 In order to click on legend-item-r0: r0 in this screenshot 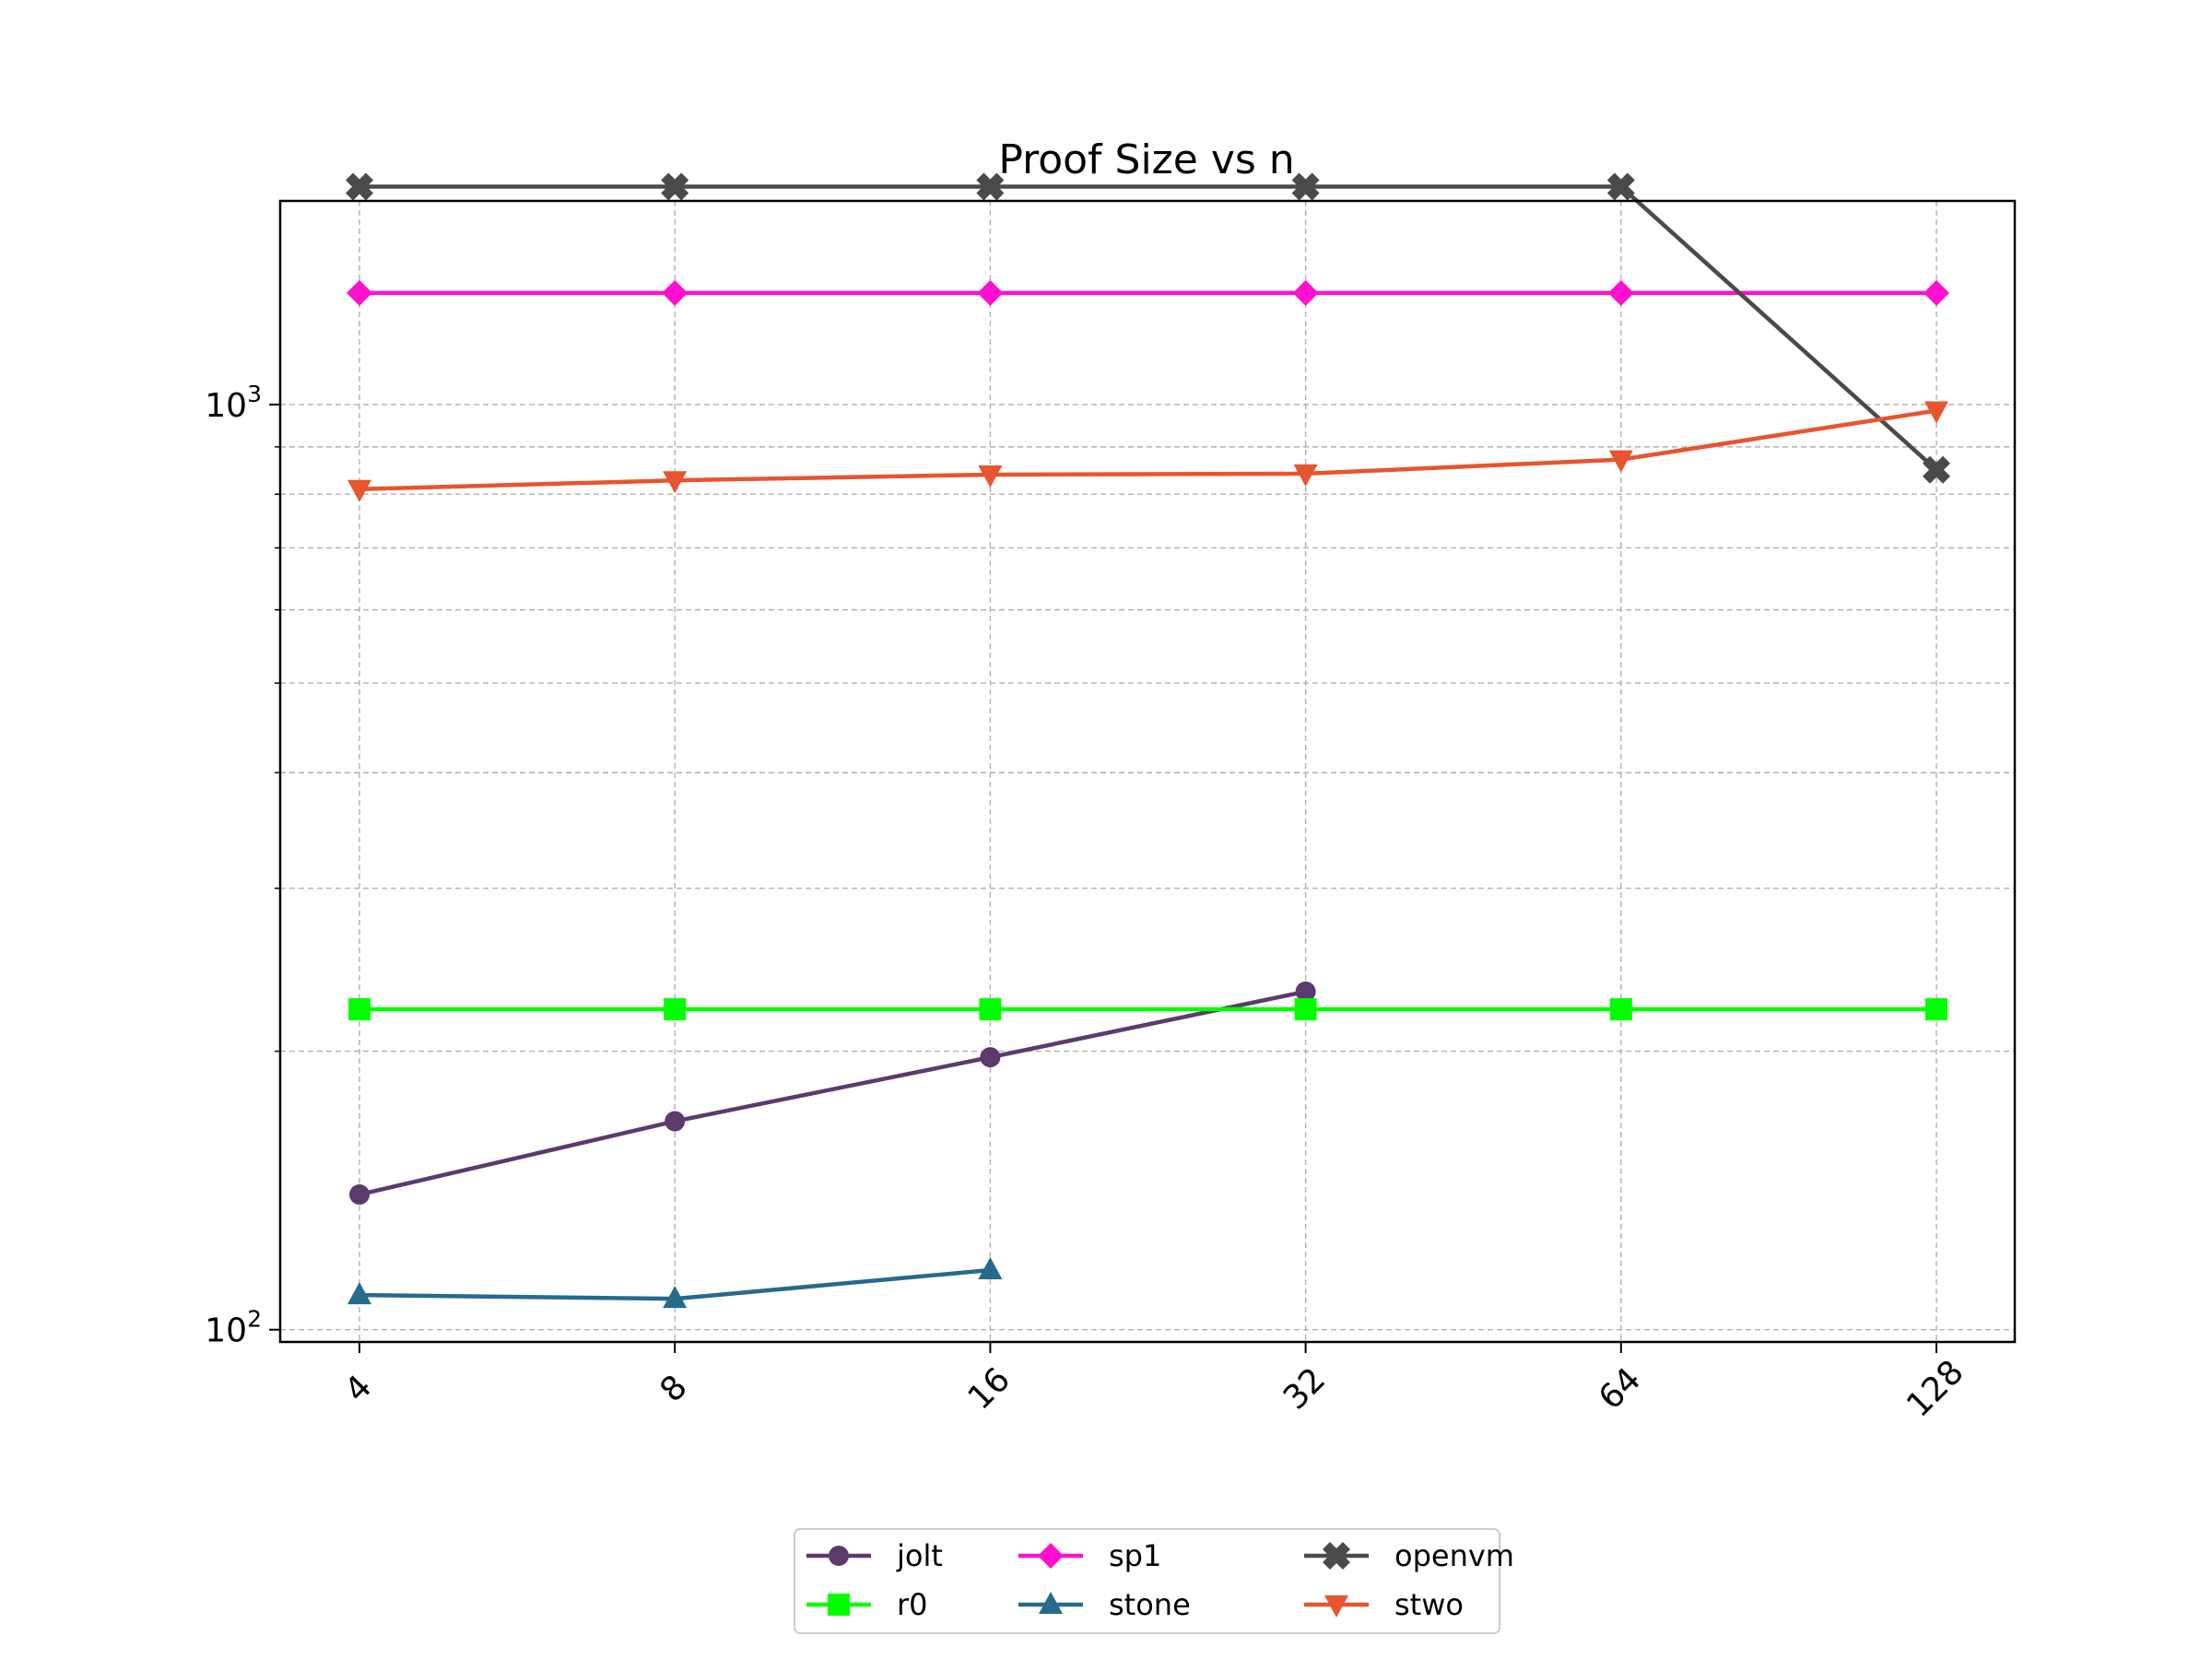, I will do `click(867, 1604)`.